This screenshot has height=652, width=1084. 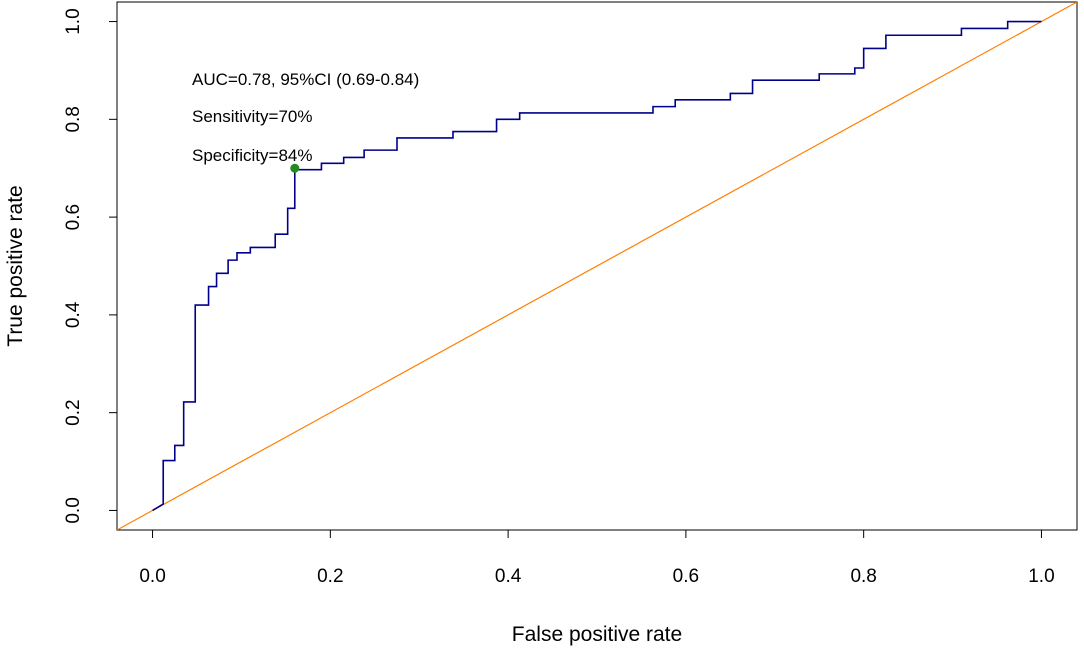 What do you see at coordinates (508, 576) in the screenshot?
I see `x-tick-label: 0.4` at bounding box center [508, 576].